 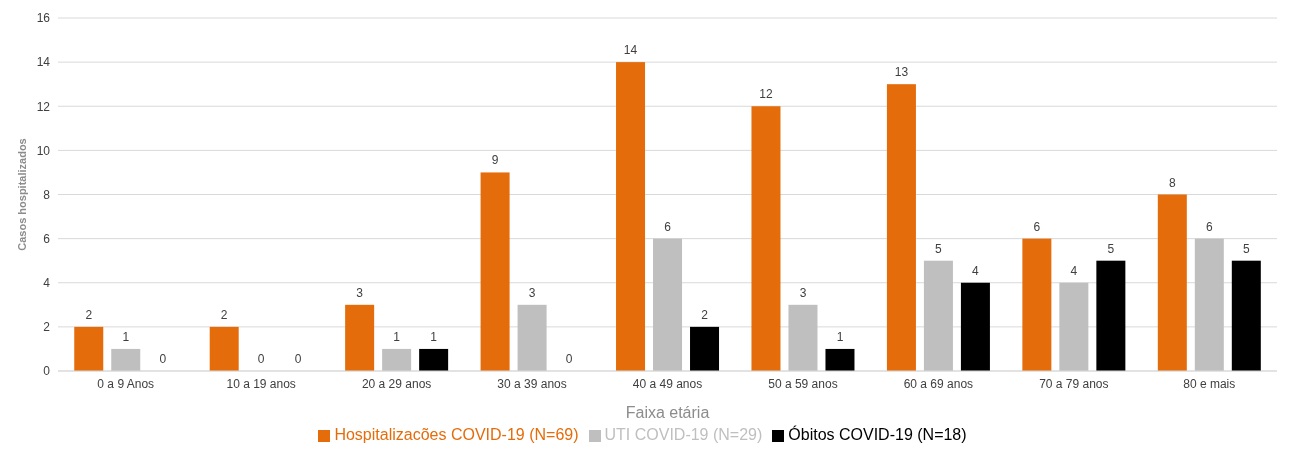 I want to click on x-tick-label: 70 a 79 anos, so click(x=1074, y=383).